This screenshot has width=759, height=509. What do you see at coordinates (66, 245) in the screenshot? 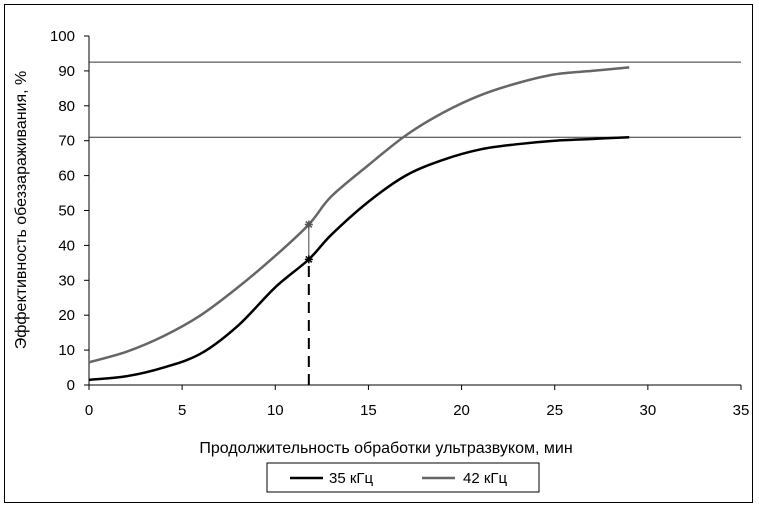
I see `y-tick-label: 40` at bounding box center [66, 245].